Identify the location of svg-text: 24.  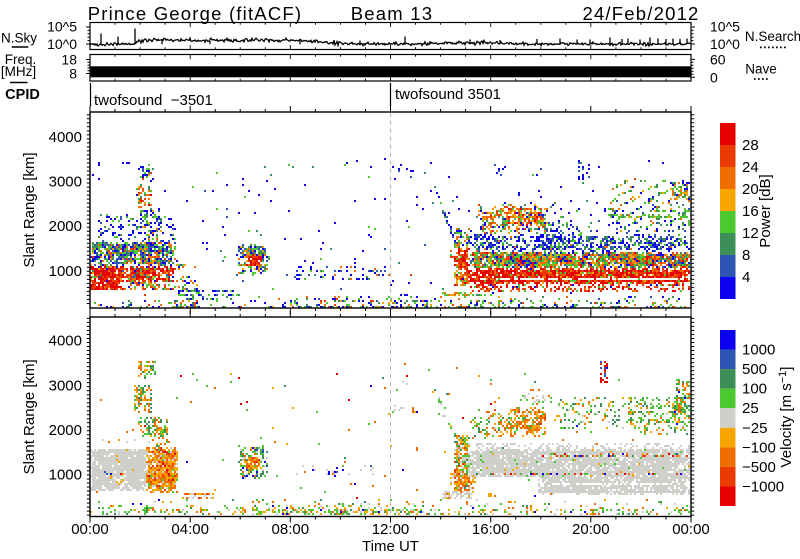
(750, 167).